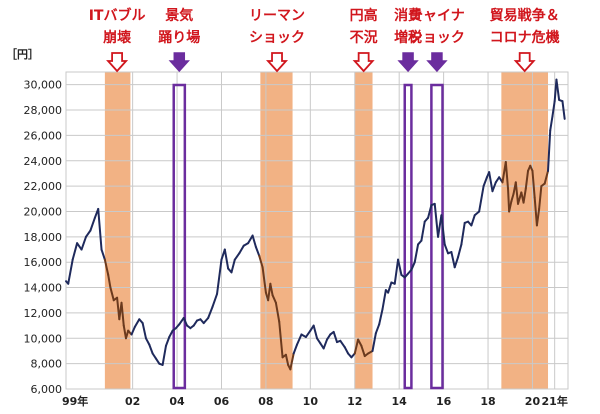 The image size is (600, 414). Describe the element at coordinates (525, 37) in the screenshot. I see `event-label-trade-war-1: コロナ危機` at that location.